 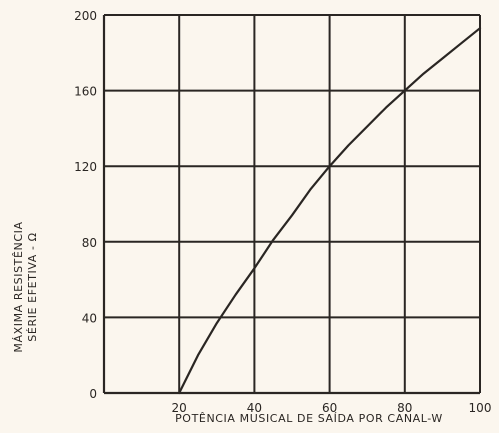 I want to click on x-tick-label-60: 60, so click(x=329, y=408).